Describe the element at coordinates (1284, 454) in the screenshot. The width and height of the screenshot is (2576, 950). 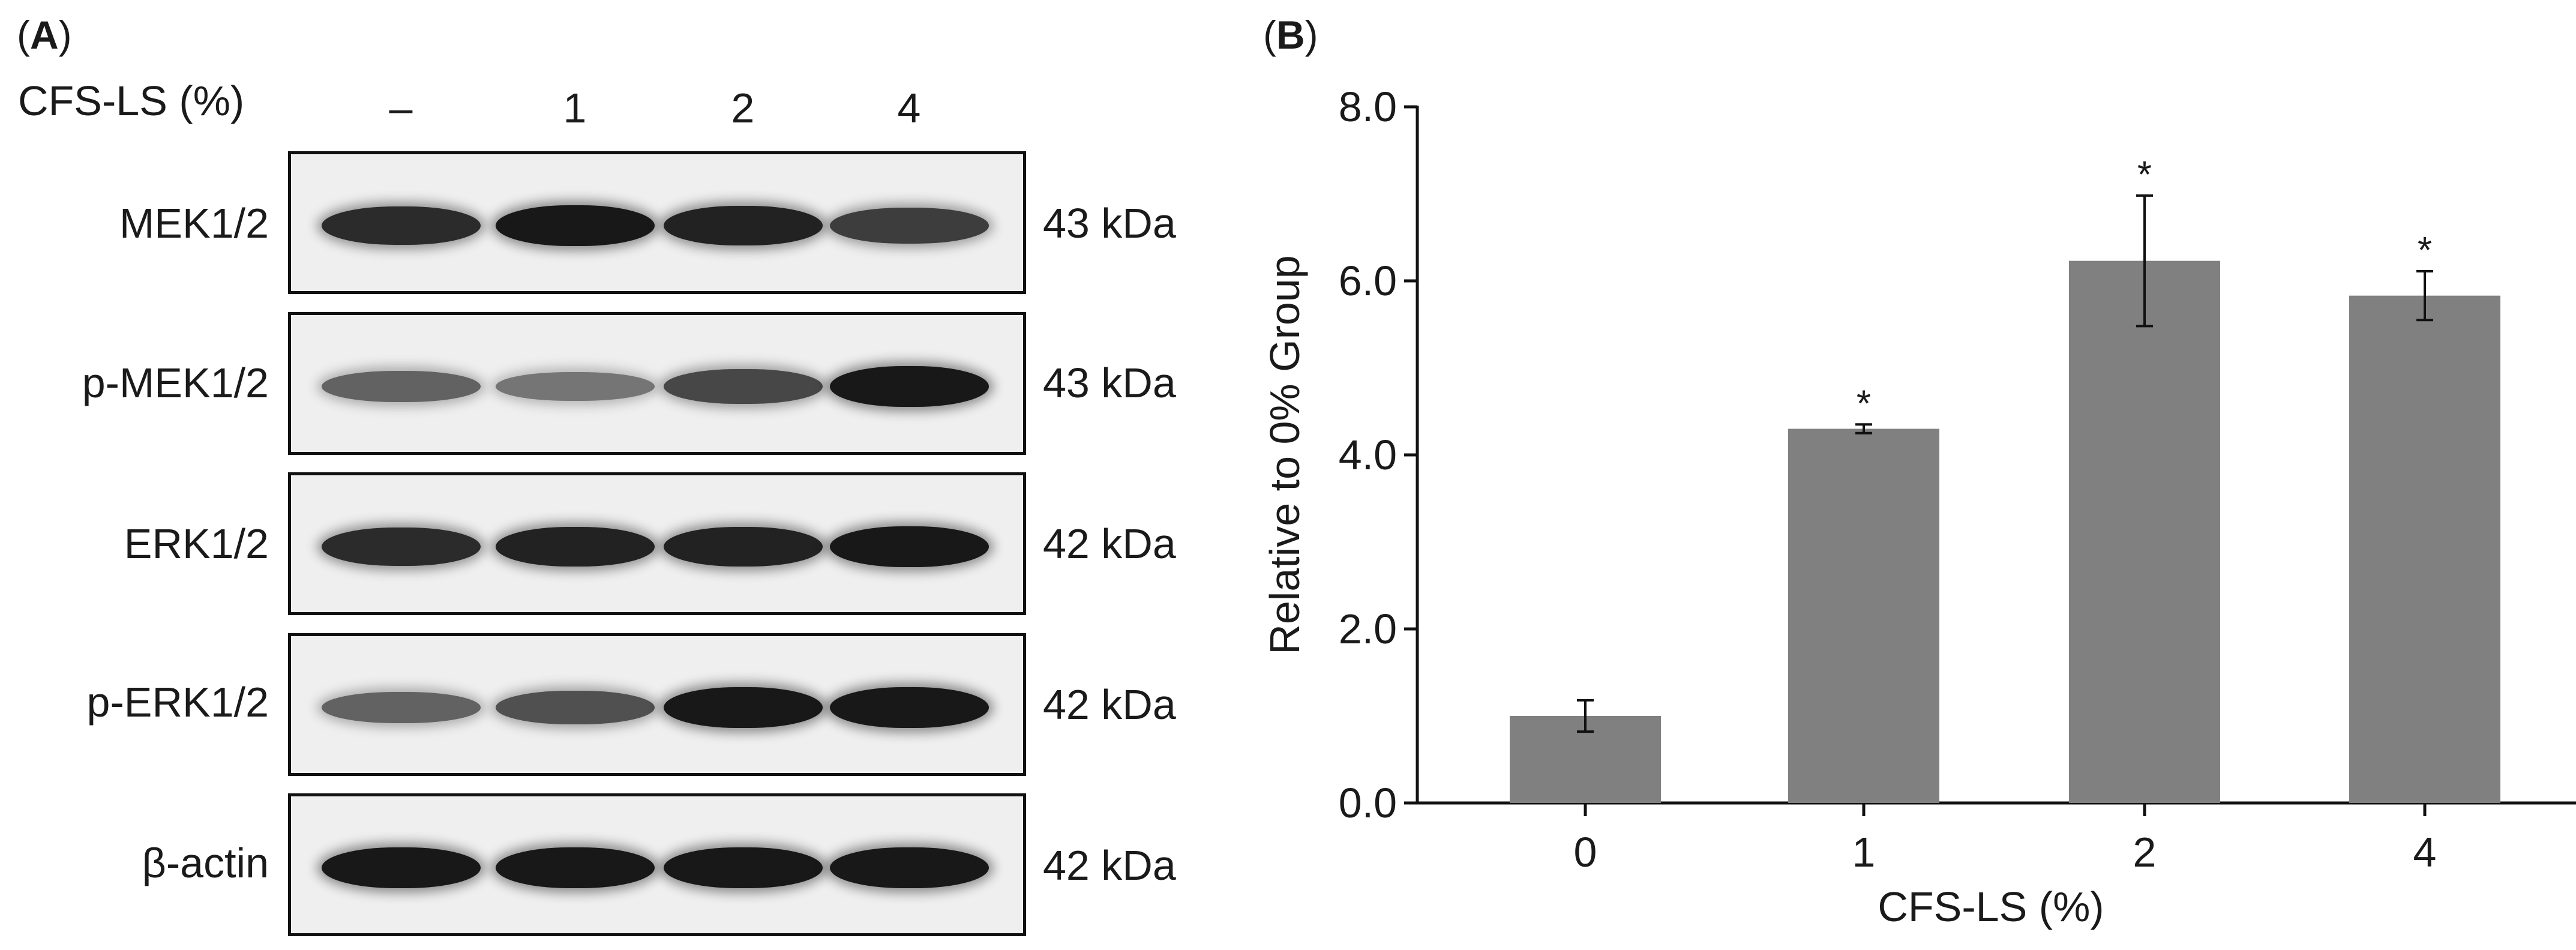
I see `y-axis-title: Relative to 0% Group` at that location.